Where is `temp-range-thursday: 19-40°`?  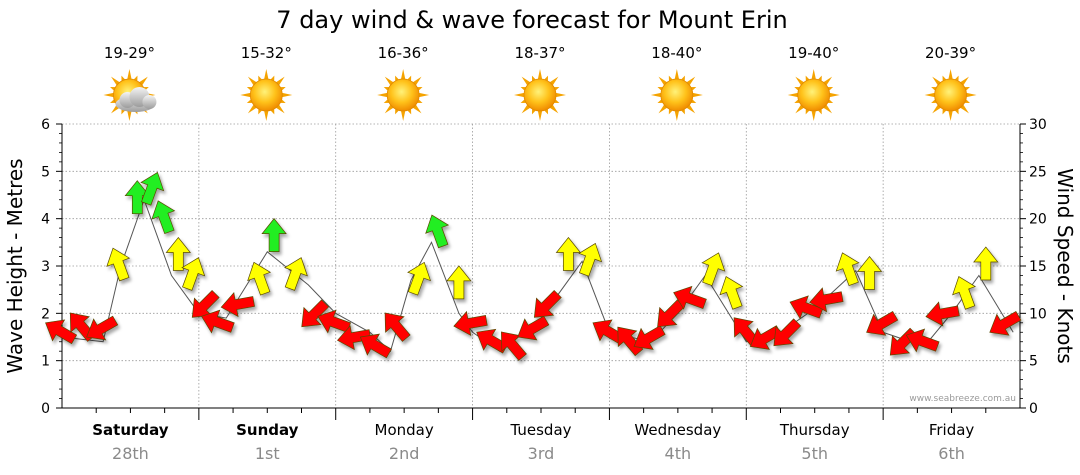
temp-range-thursday: 19-40° is located at coordinates (813, 53).